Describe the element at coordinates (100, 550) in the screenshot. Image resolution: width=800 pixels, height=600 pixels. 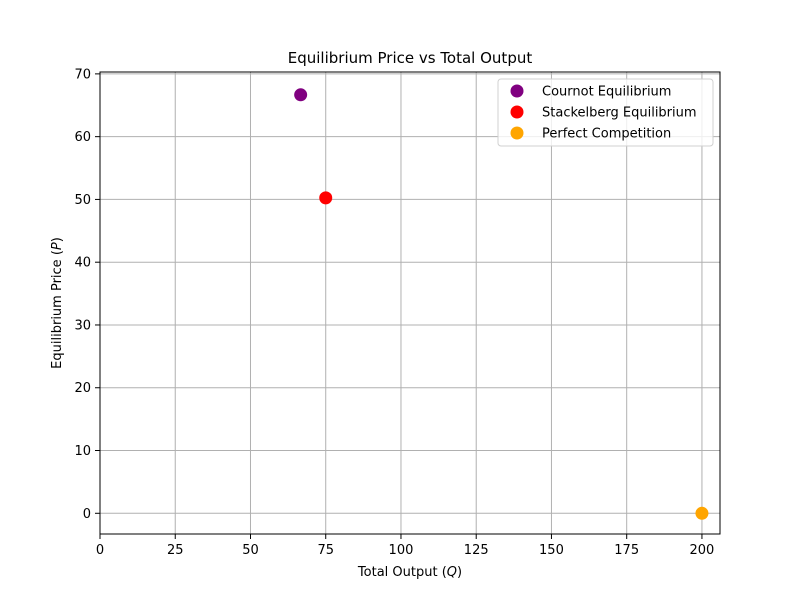
I see `x-tick-label: 0` at that location.